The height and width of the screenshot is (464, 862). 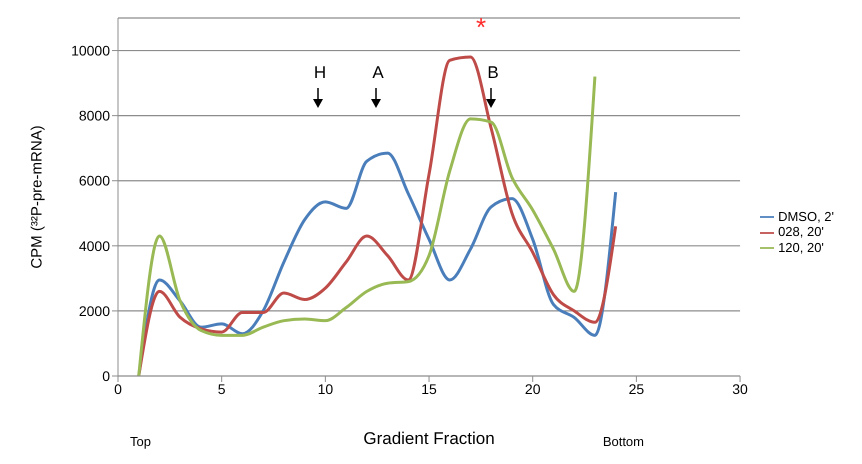 What do you see at coordinates (326, 388) in the screenshot?
I see `x-tick-label: 10` at bounding box center [326, 388].